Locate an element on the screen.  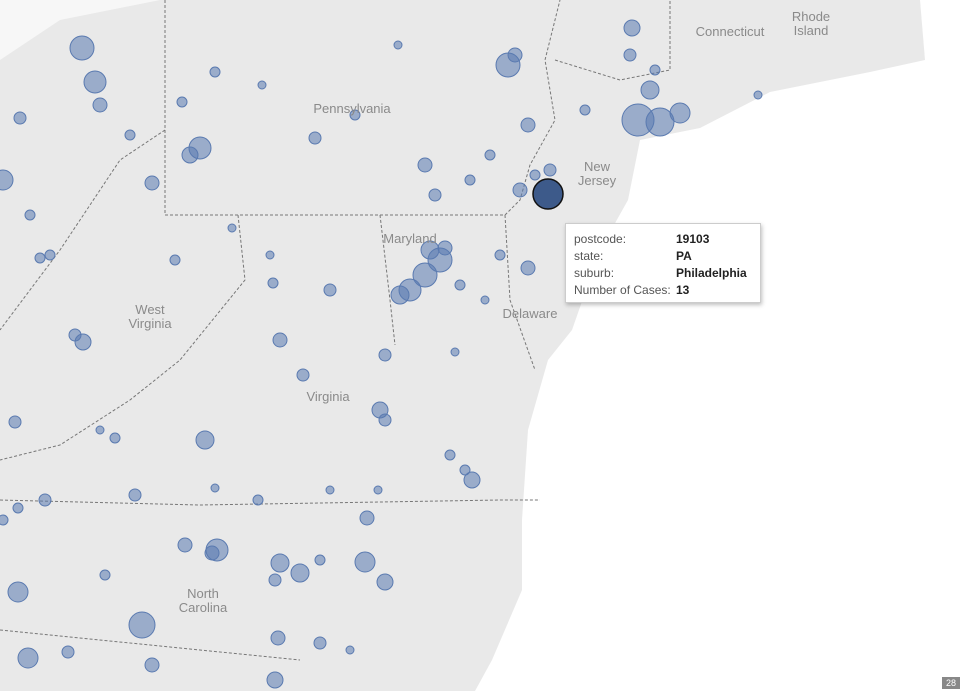
lake is located at coordinates (80, 30).